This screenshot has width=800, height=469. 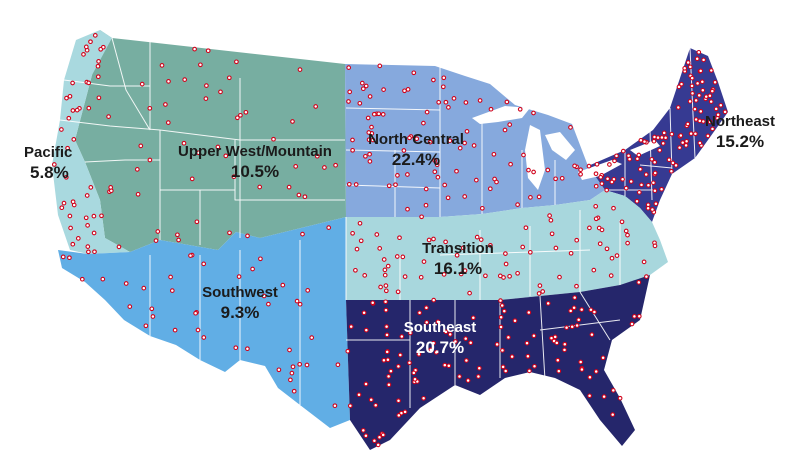 I want to click on region-pacific, so click(x=91, y=142).